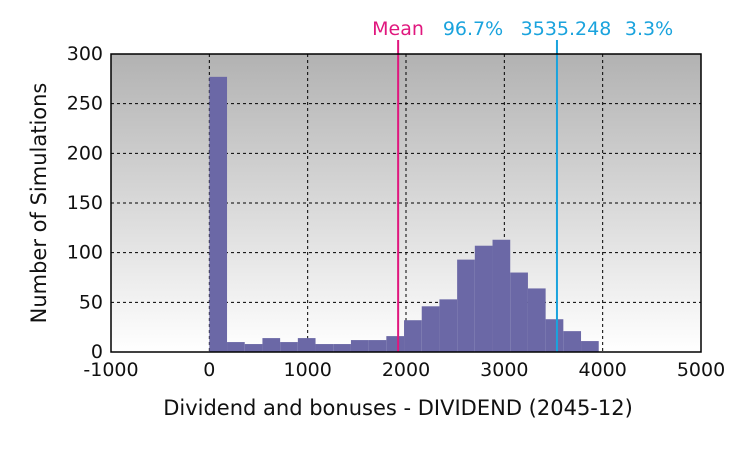  Describe the element at coordinates (110, 370) in the screenshot. I see `x-tick-label: -1000` at that location.